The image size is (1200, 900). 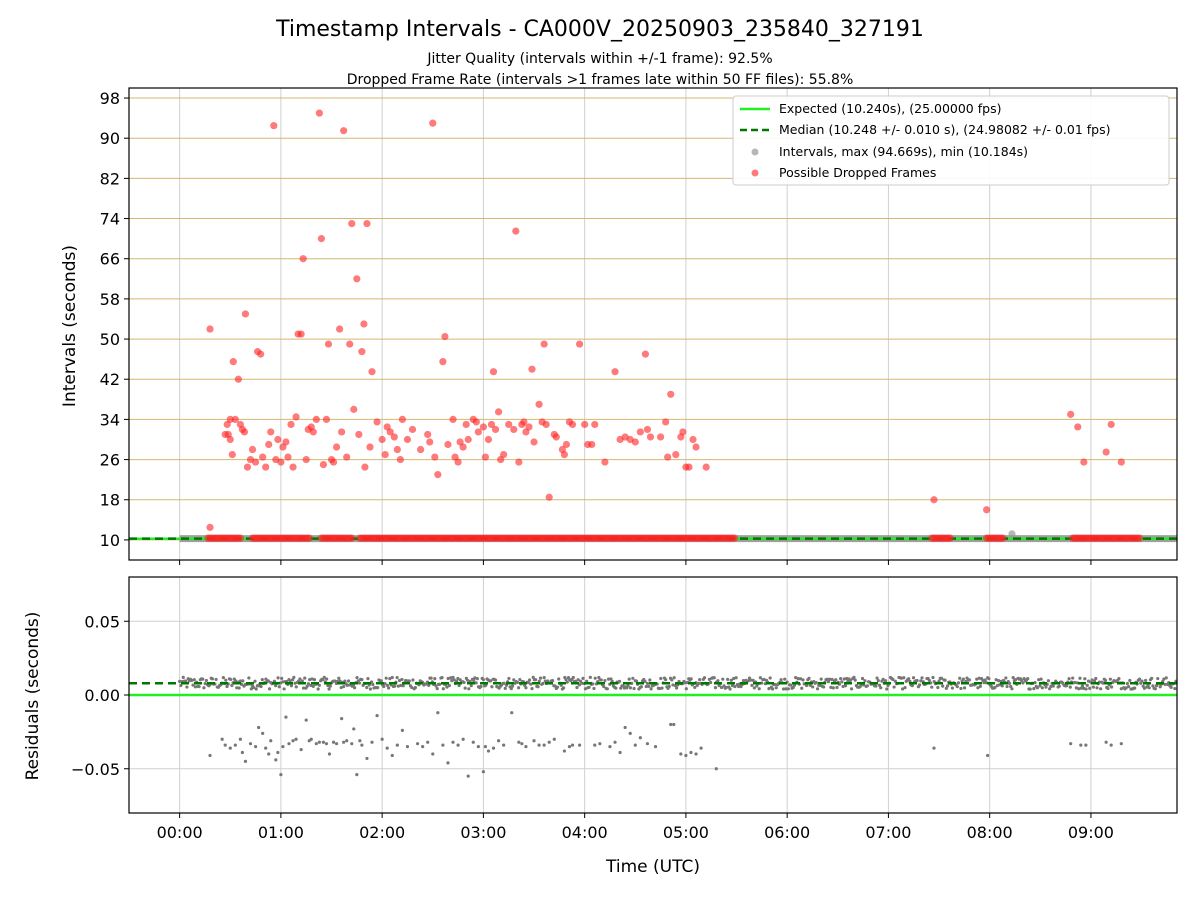 I want to click on legend-box, so click(x=951, y=140).